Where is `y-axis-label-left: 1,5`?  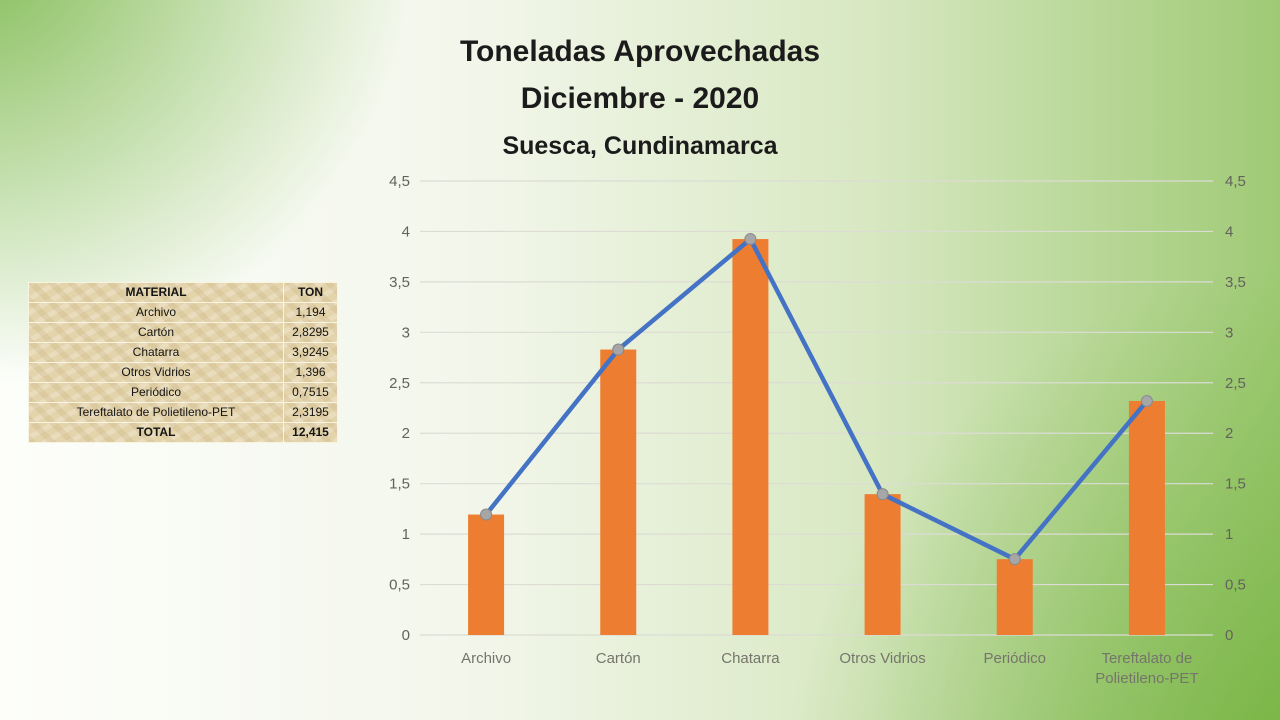
y-axis-label-left: 1,5 is located at coordinates (399, 484).